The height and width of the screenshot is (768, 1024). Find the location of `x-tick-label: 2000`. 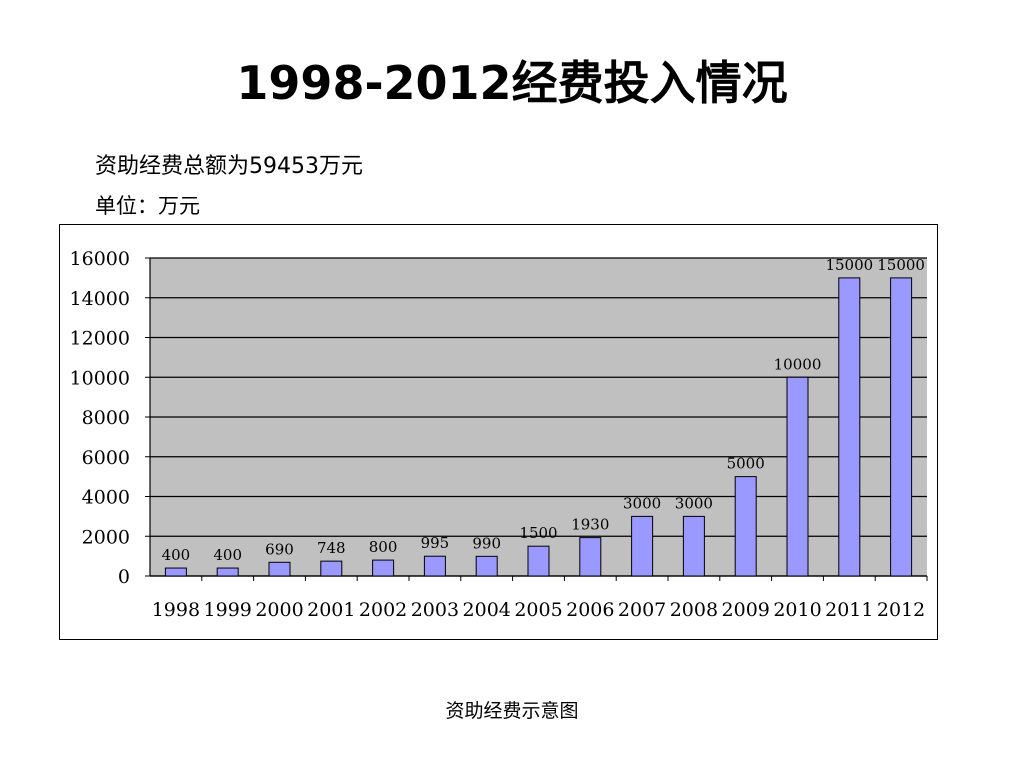

x-tick-label: 2000 is located at coordinates (279, 610).